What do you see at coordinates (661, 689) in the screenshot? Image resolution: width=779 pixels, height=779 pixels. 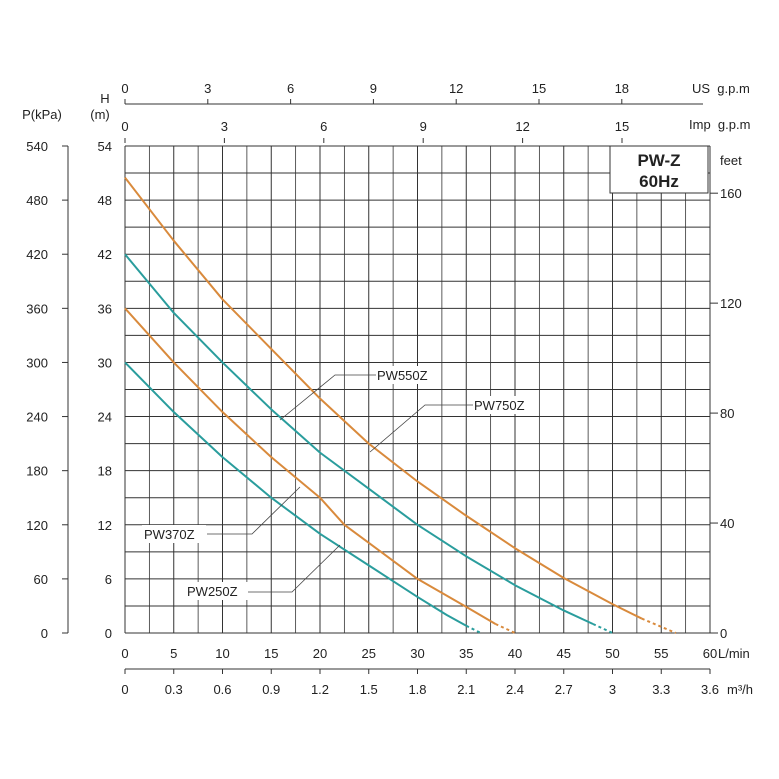 I see `m3h-tick-label: 3.3` at bounding box center [661, 689].